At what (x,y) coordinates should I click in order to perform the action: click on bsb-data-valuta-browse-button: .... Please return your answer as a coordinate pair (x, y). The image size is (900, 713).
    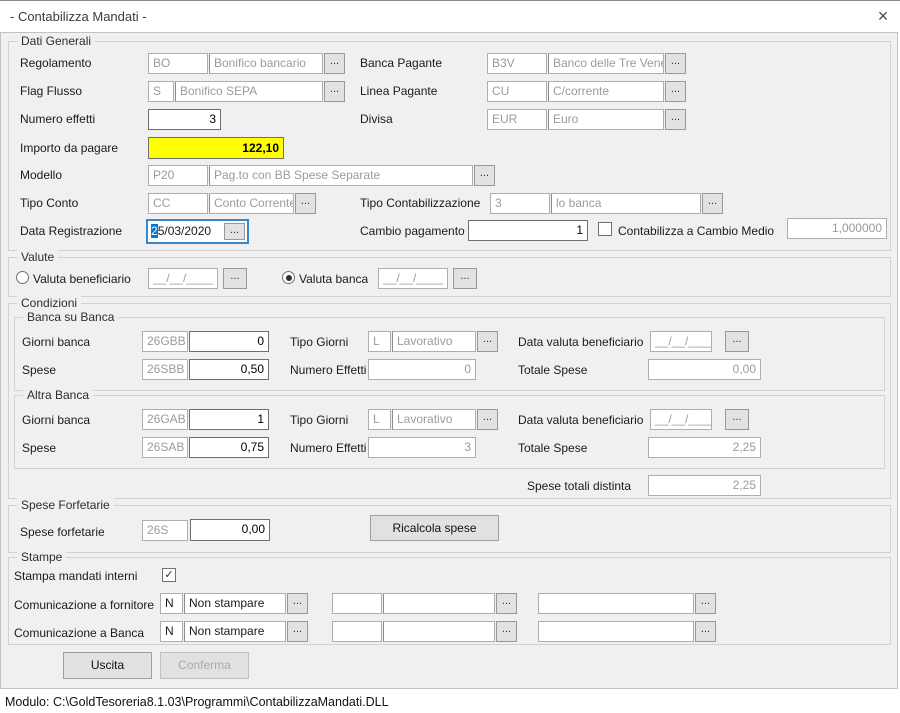
    Looking at the image, I should click on (737, 341).